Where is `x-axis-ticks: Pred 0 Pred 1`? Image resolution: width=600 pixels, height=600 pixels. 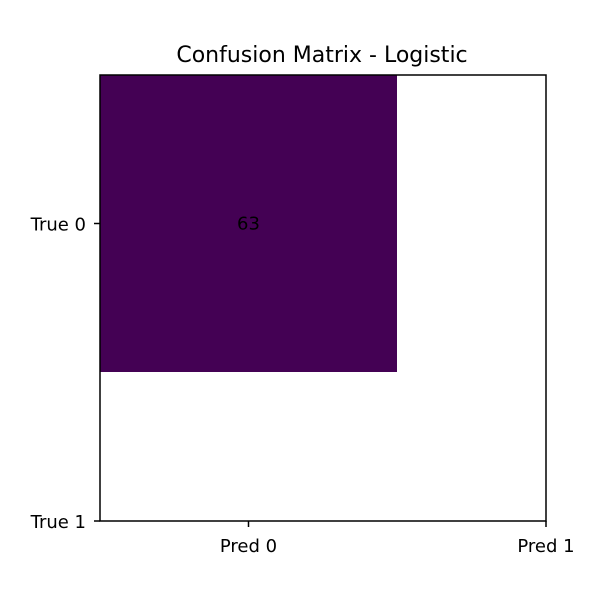
x-axis-ticks: Pred 0 Pred 1 is located at coordinates (397, 539).